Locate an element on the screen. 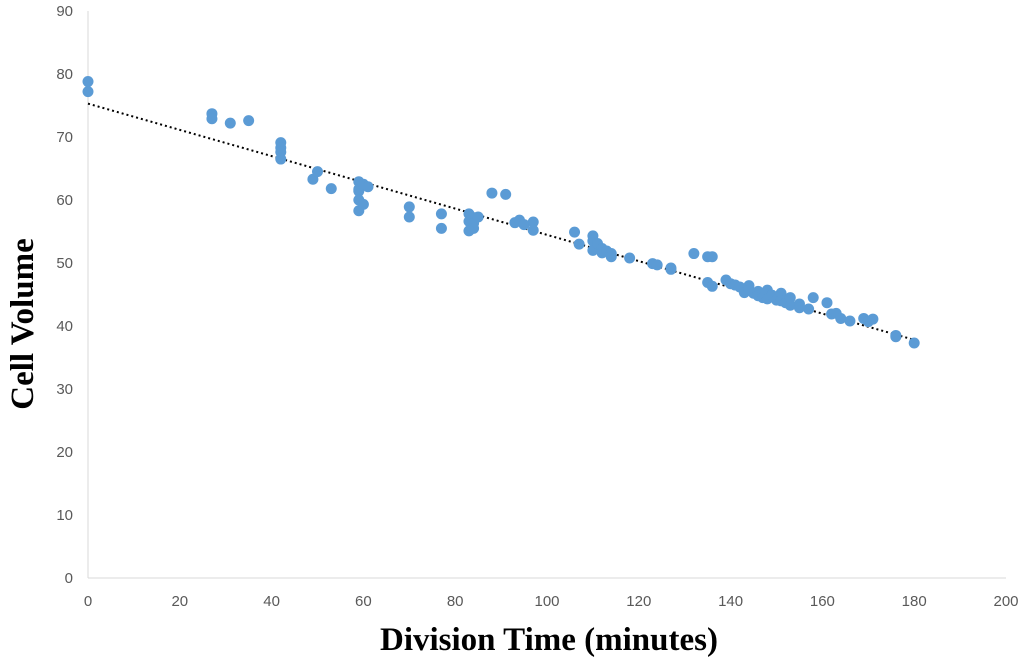 Image resolution: width=1024 pixels, height=663 pixels. x-tick-label: 100 is located at coordinates (546, 601).